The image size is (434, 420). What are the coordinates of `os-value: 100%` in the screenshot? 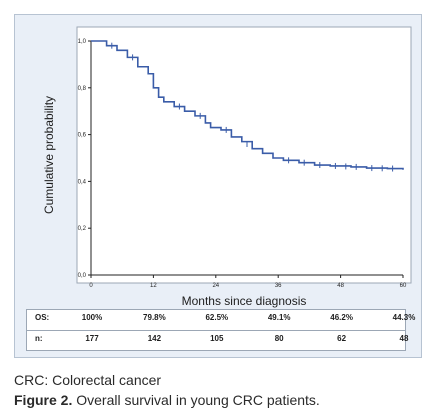 It's located at (92, 317).